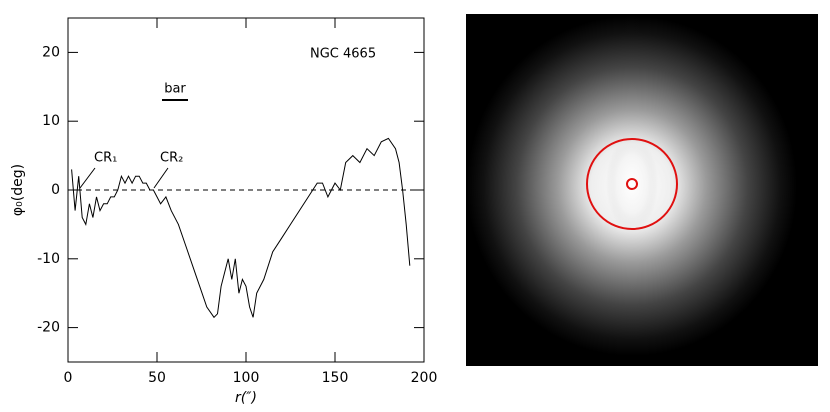 The width and height of the screenshot is (830, 412). I want to click on annotation: CR₂, so click(171, 158).